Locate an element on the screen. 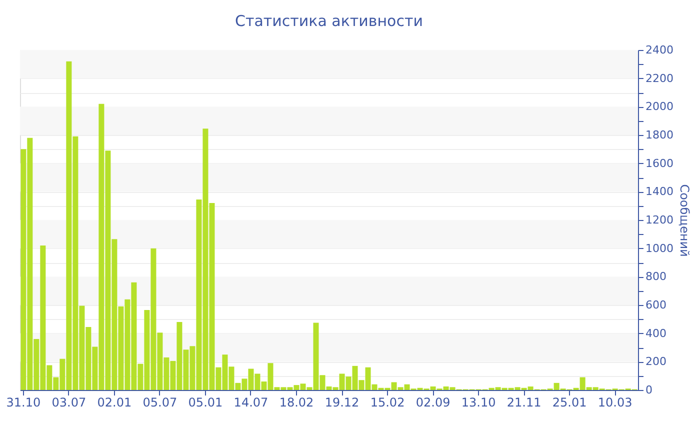 The image size is (700, 430). x-tick-label: 03.07 is located at coordinates (69, 403).